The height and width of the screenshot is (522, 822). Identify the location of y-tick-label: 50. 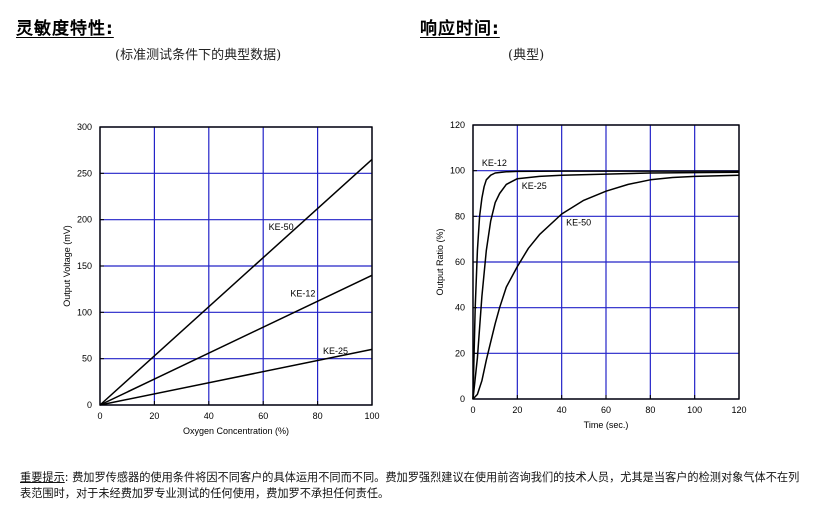
(87, 359).